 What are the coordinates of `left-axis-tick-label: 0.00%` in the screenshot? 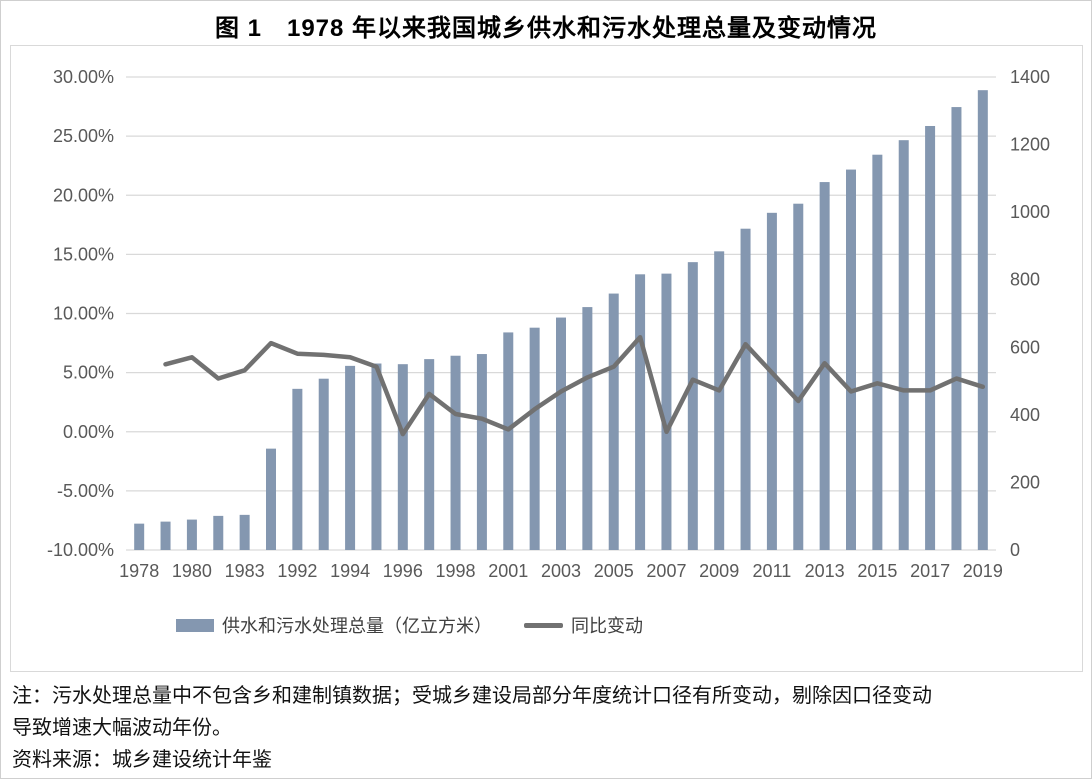 It's located at (88, 432).